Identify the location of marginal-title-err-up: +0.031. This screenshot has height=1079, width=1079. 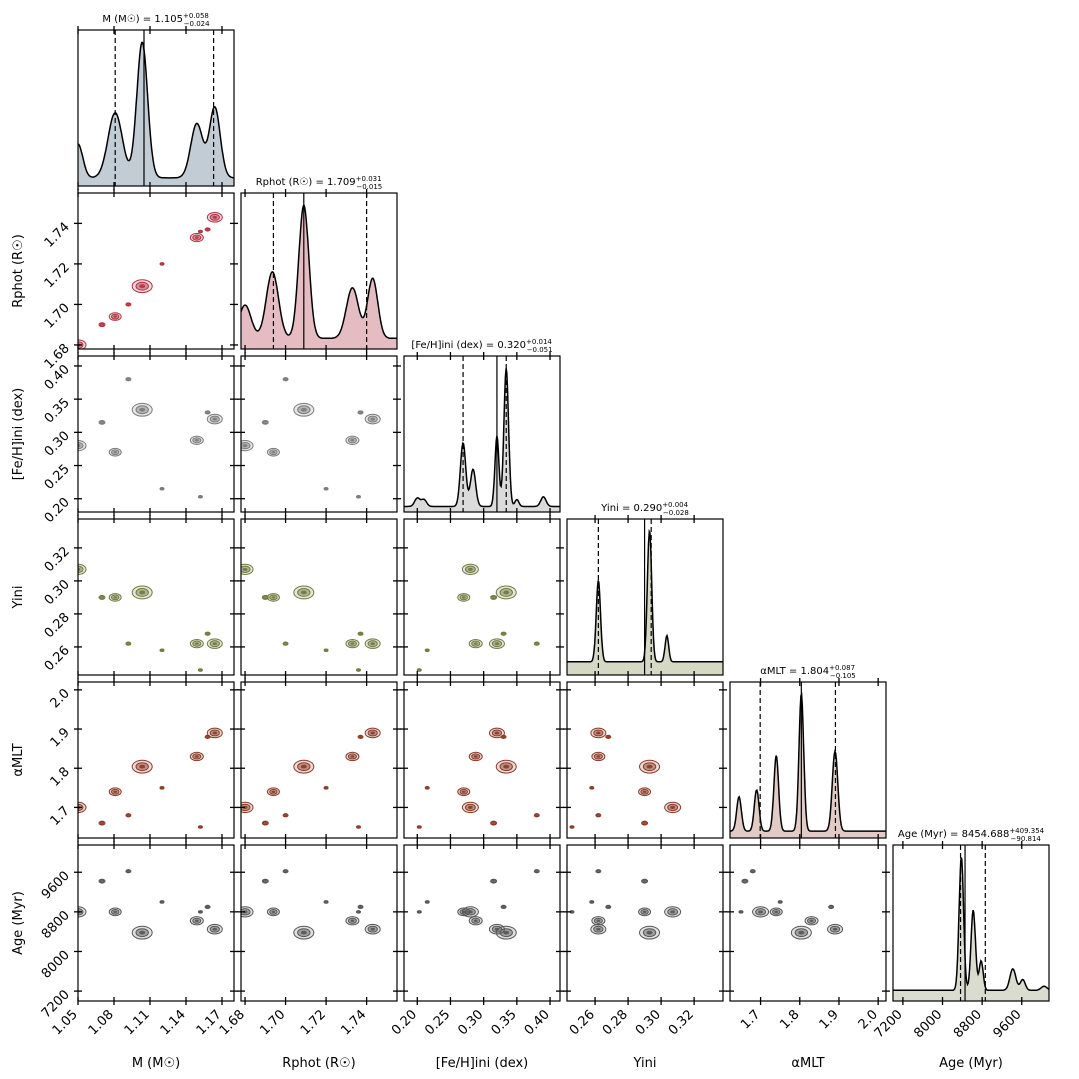
(369, 179).